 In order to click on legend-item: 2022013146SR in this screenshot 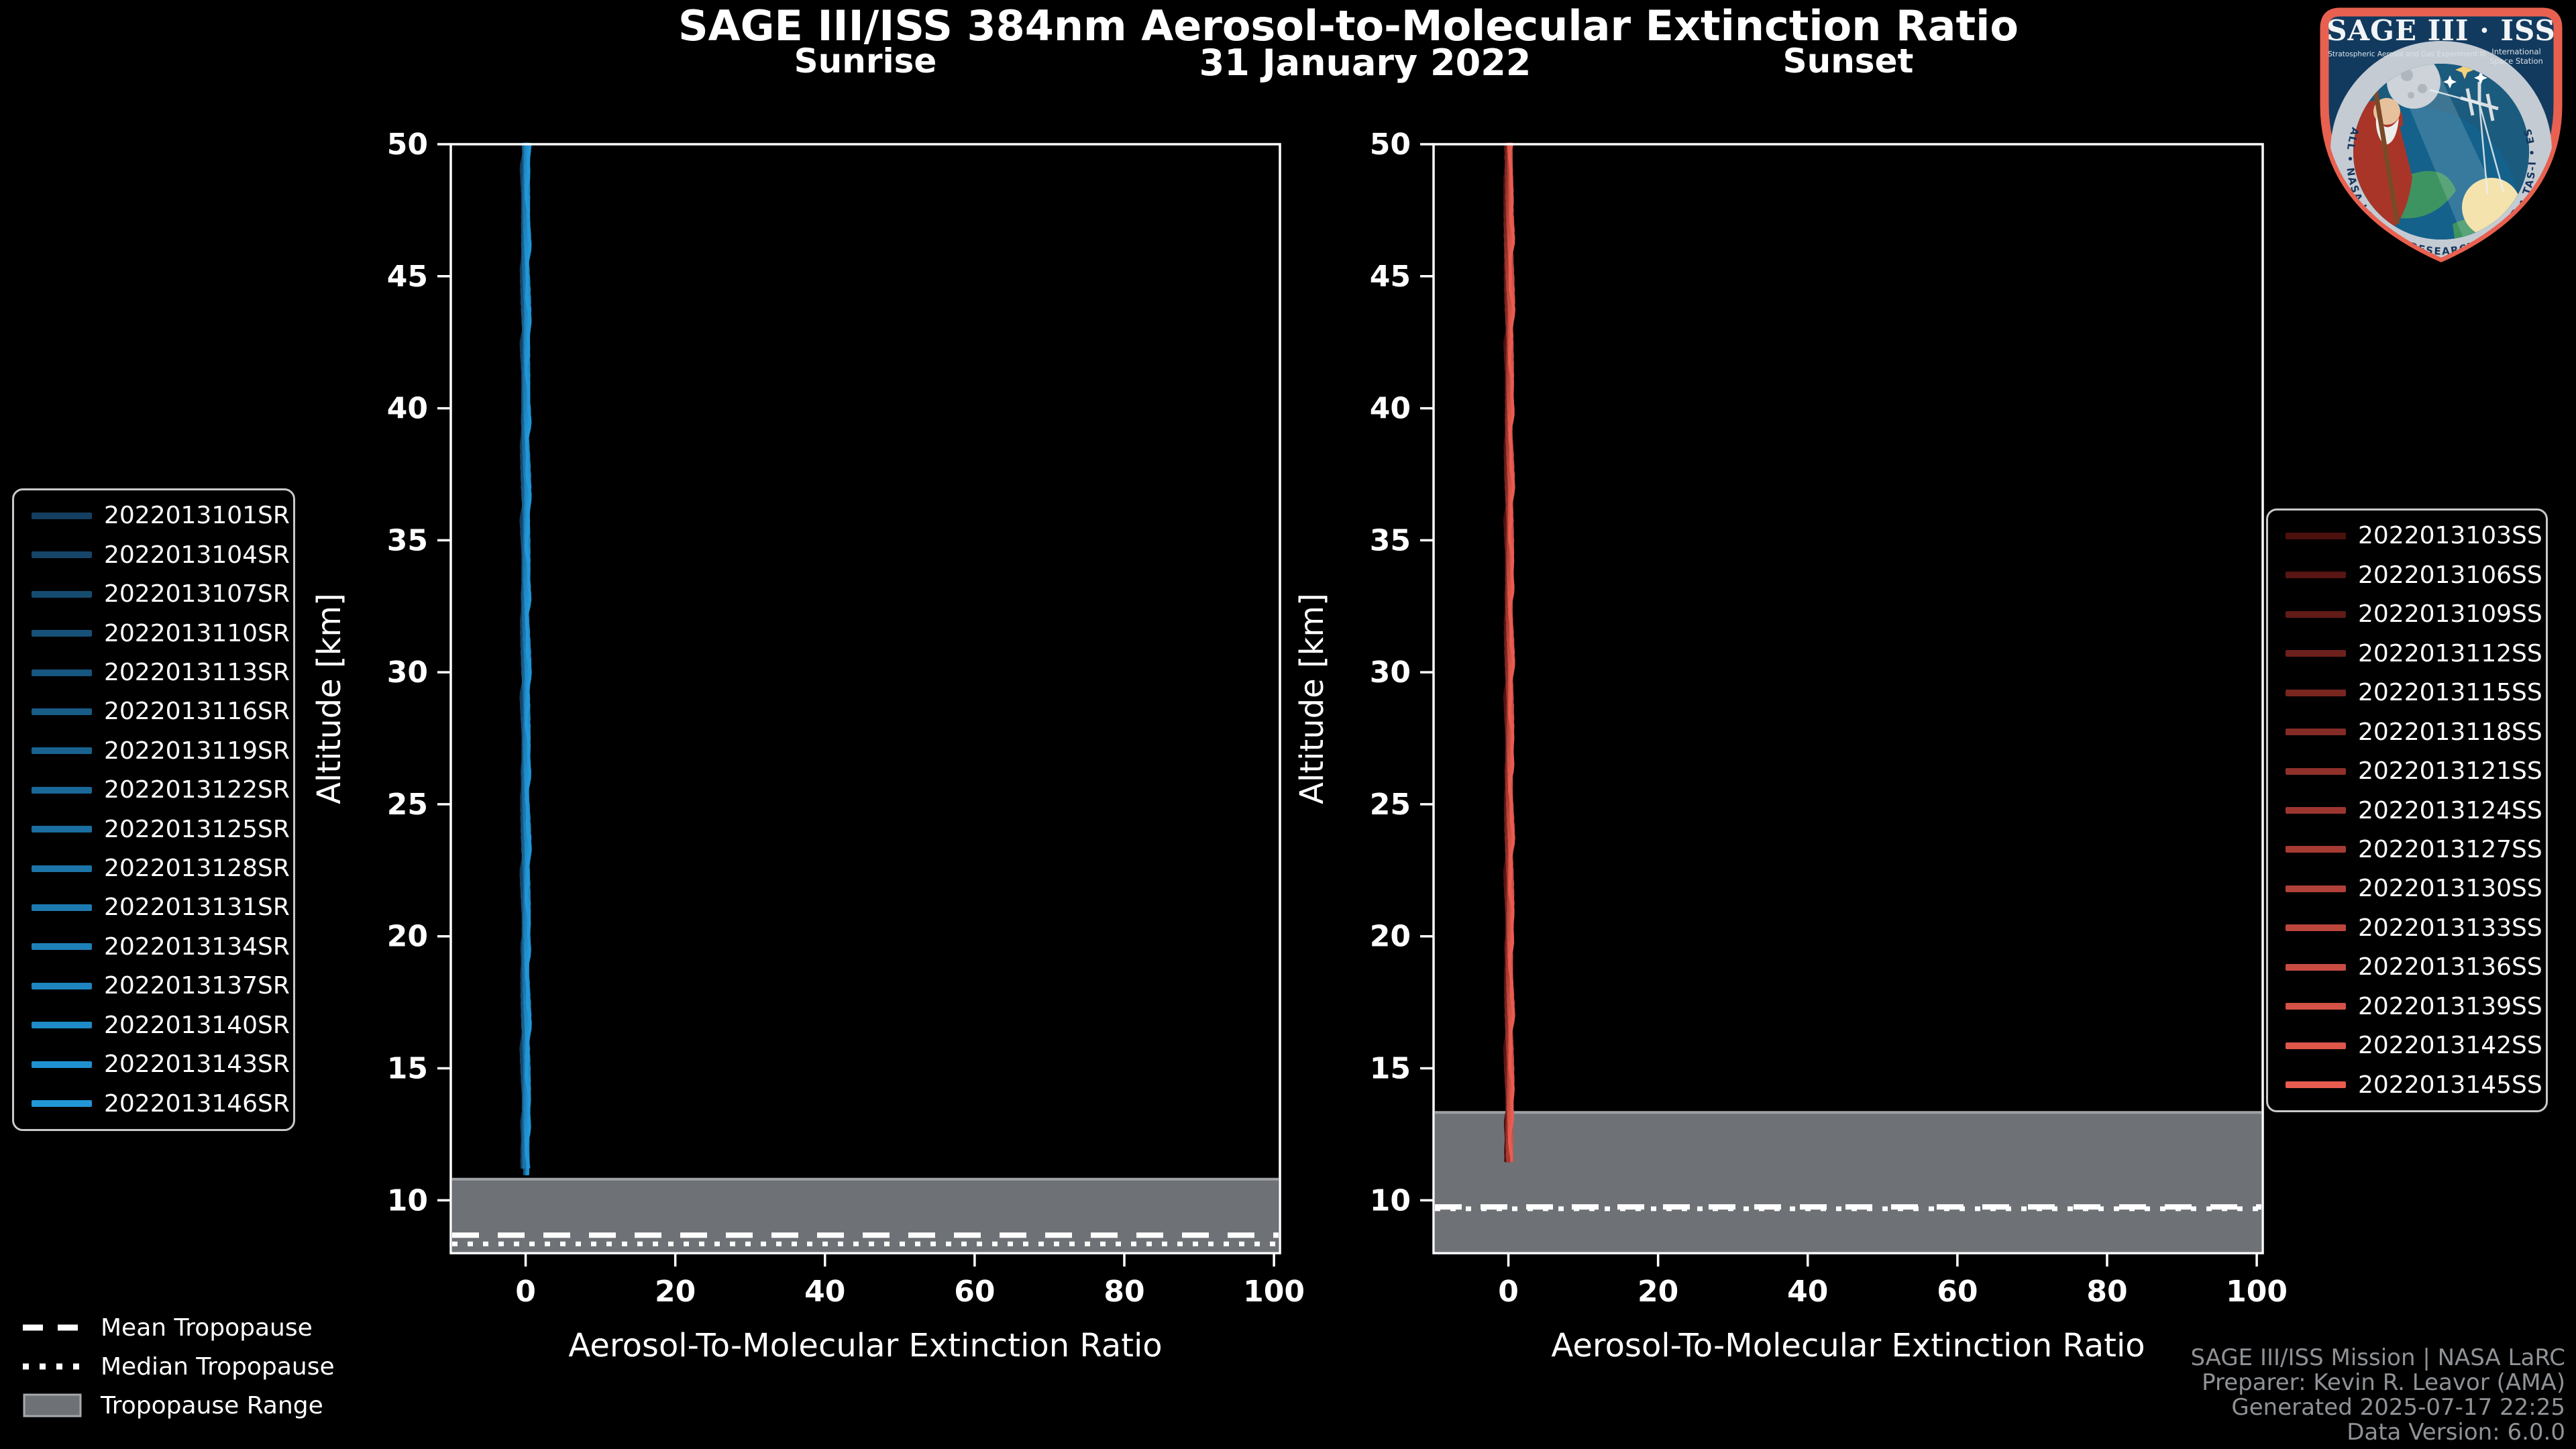, I will do `click(153, 1104)`.